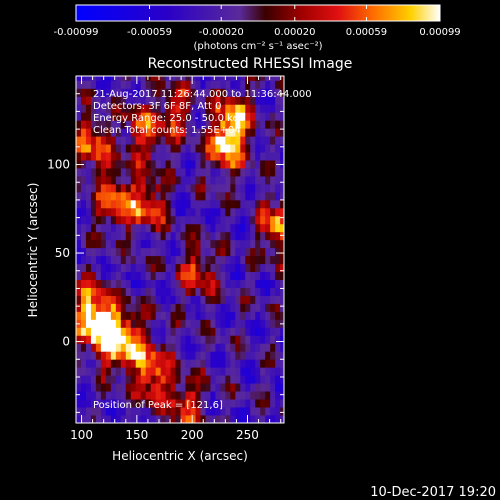 The width and height of the screenshot is (500, 500). Describe the element at coordinates (250, 64) in the screenshot. I see `chart-title: Reconstructed RHESSI Image` at that location.